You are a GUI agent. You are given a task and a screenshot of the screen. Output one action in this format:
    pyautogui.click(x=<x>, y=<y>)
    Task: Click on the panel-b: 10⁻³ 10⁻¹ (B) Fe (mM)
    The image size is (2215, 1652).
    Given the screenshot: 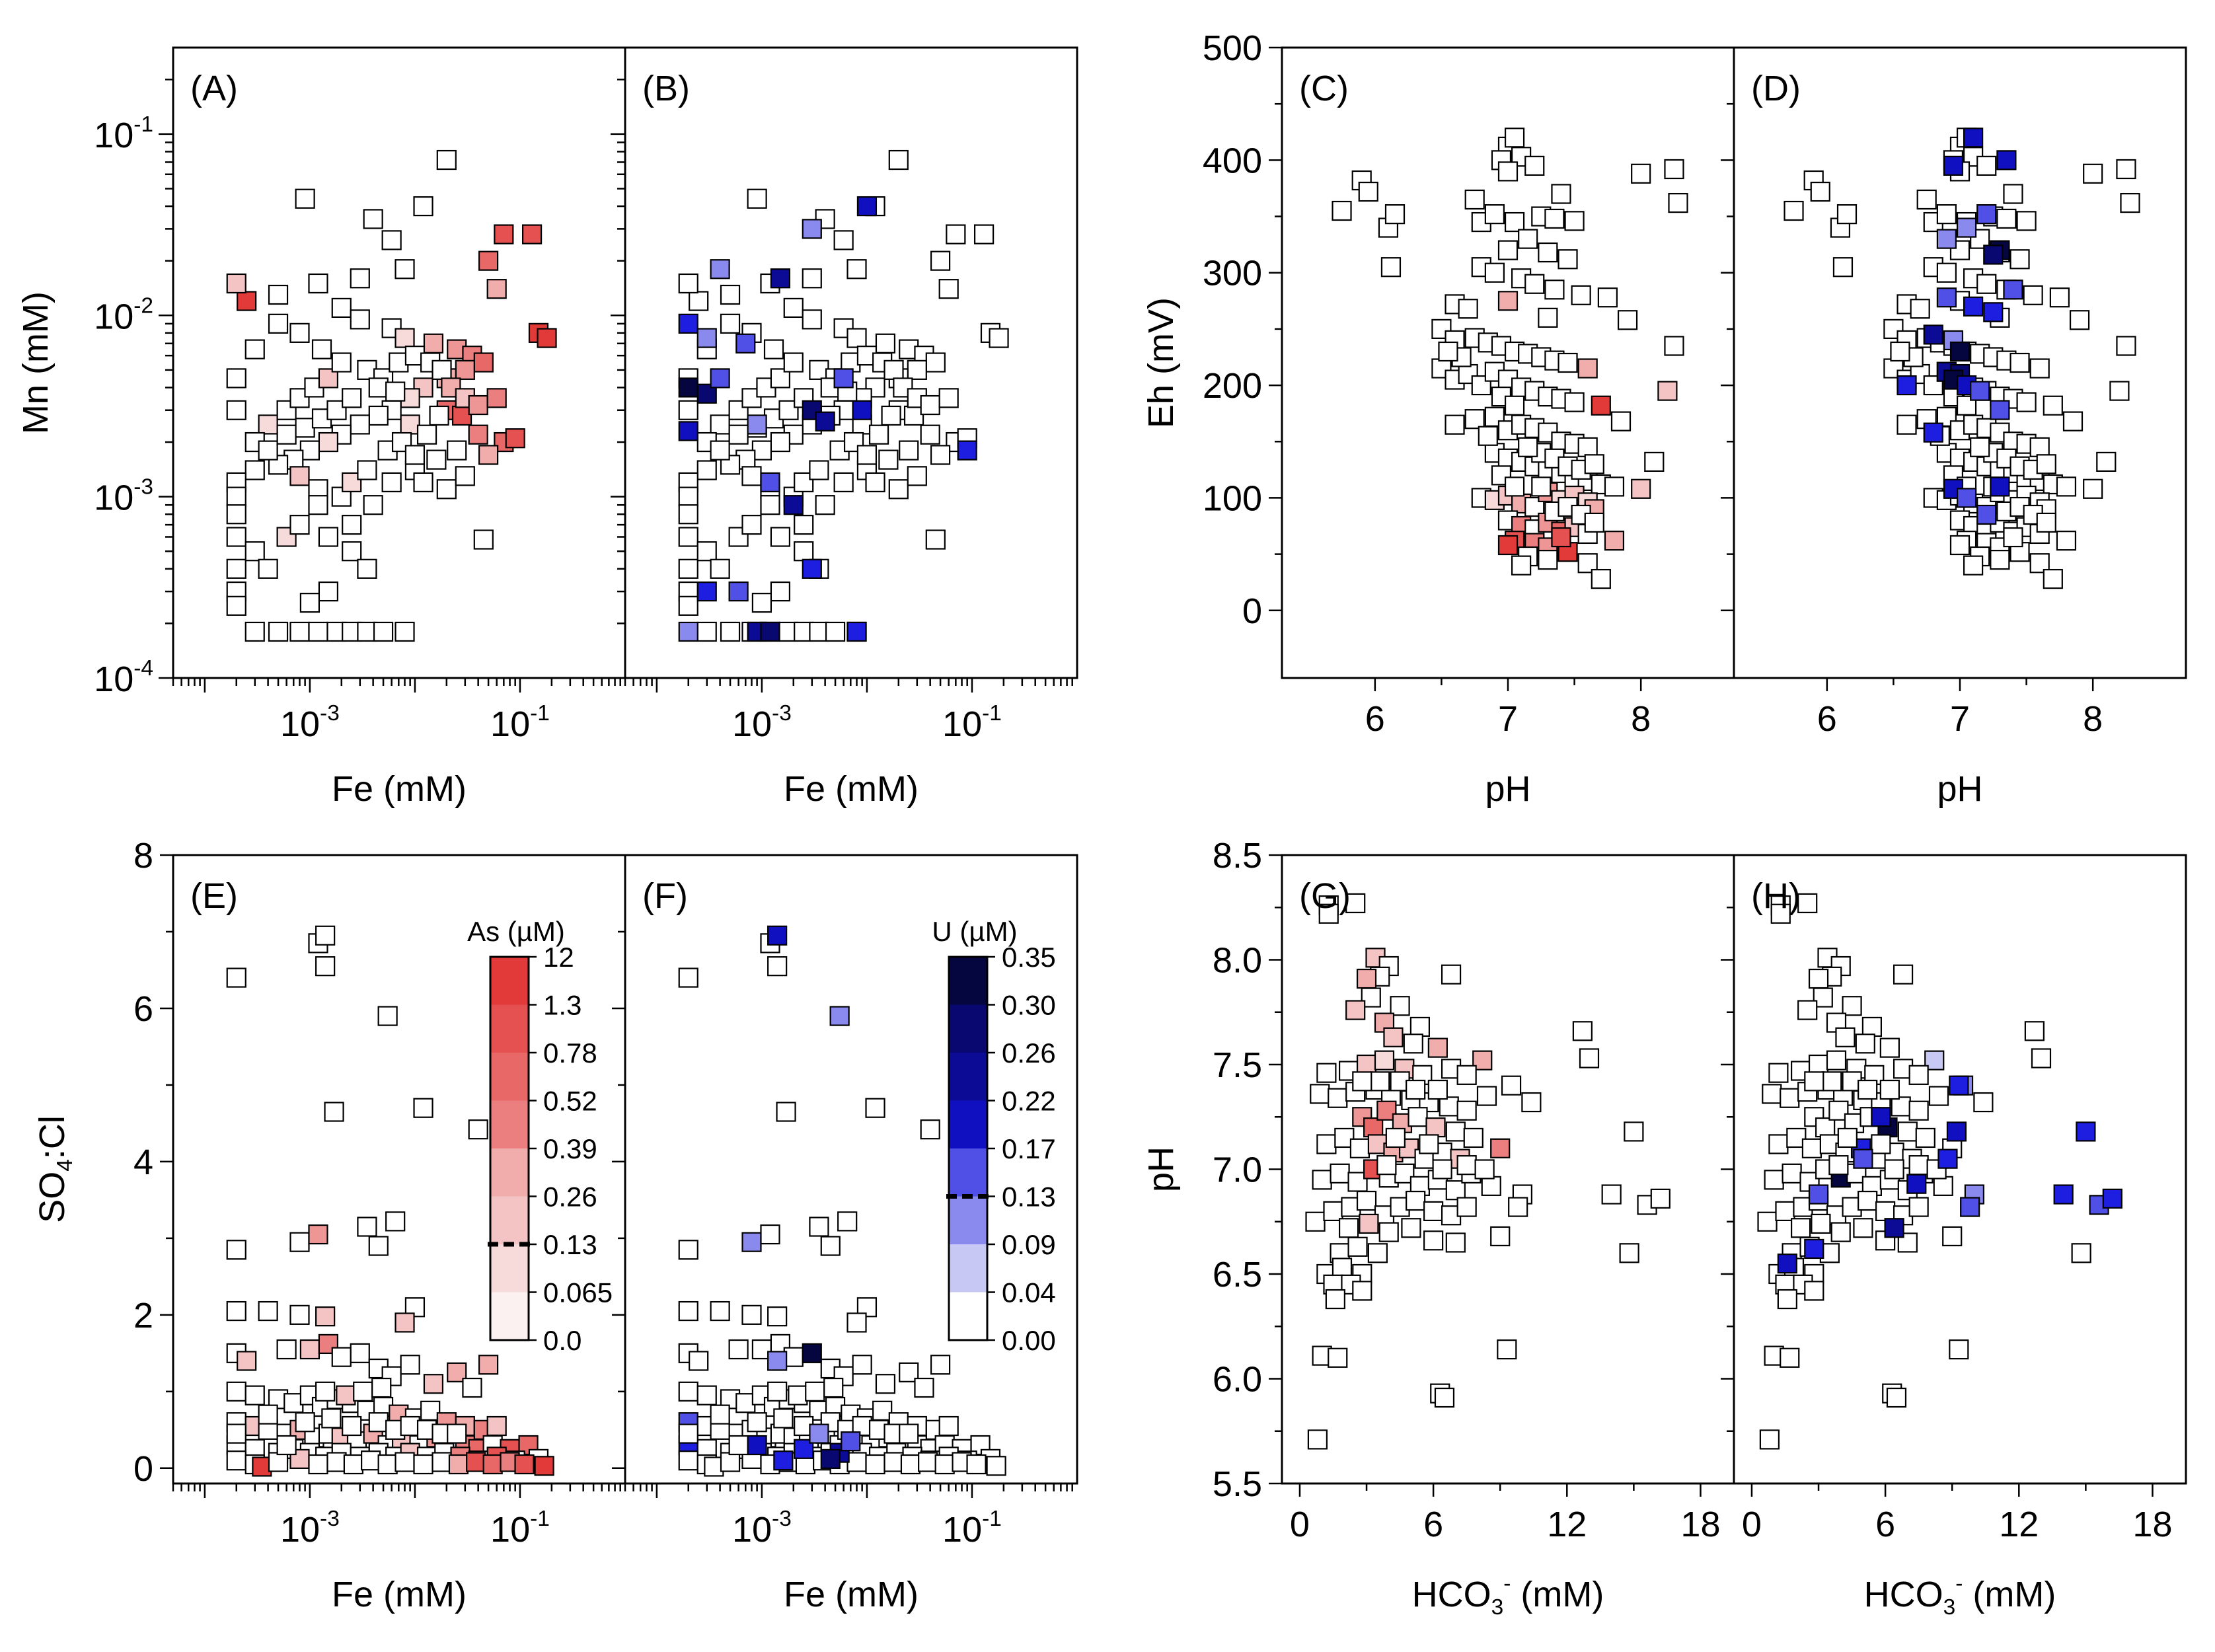 What is the action you would take?
    pyautogui.click(x=844, y=428)
    